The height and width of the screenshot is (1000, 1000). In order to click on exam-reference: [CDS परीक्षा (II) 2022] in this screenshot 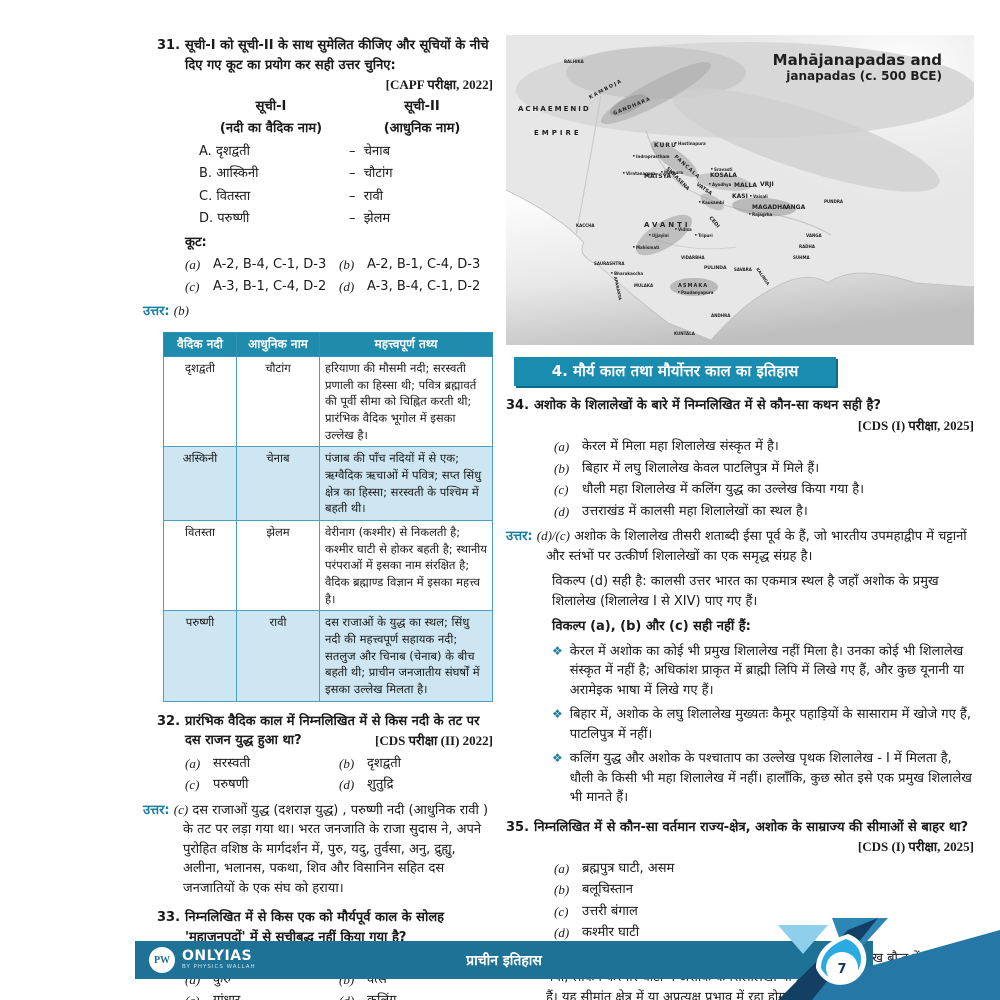, I will do `click(434, 741)`.